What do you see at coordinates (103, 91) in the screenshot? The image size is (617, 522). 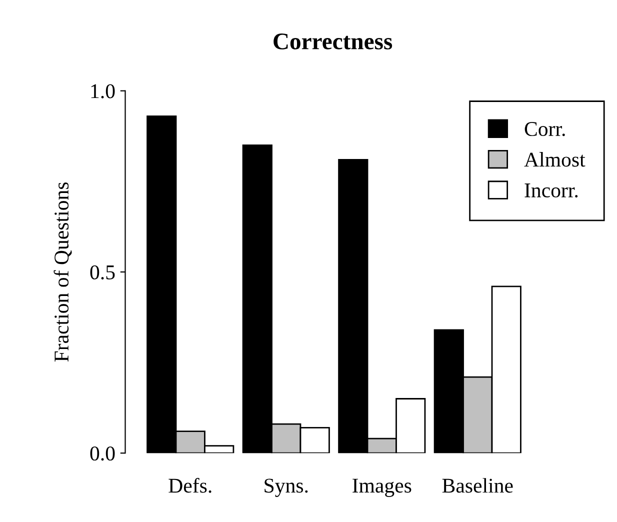 I see `y-tick-label: 1.0` at bounding box center [103, 91].